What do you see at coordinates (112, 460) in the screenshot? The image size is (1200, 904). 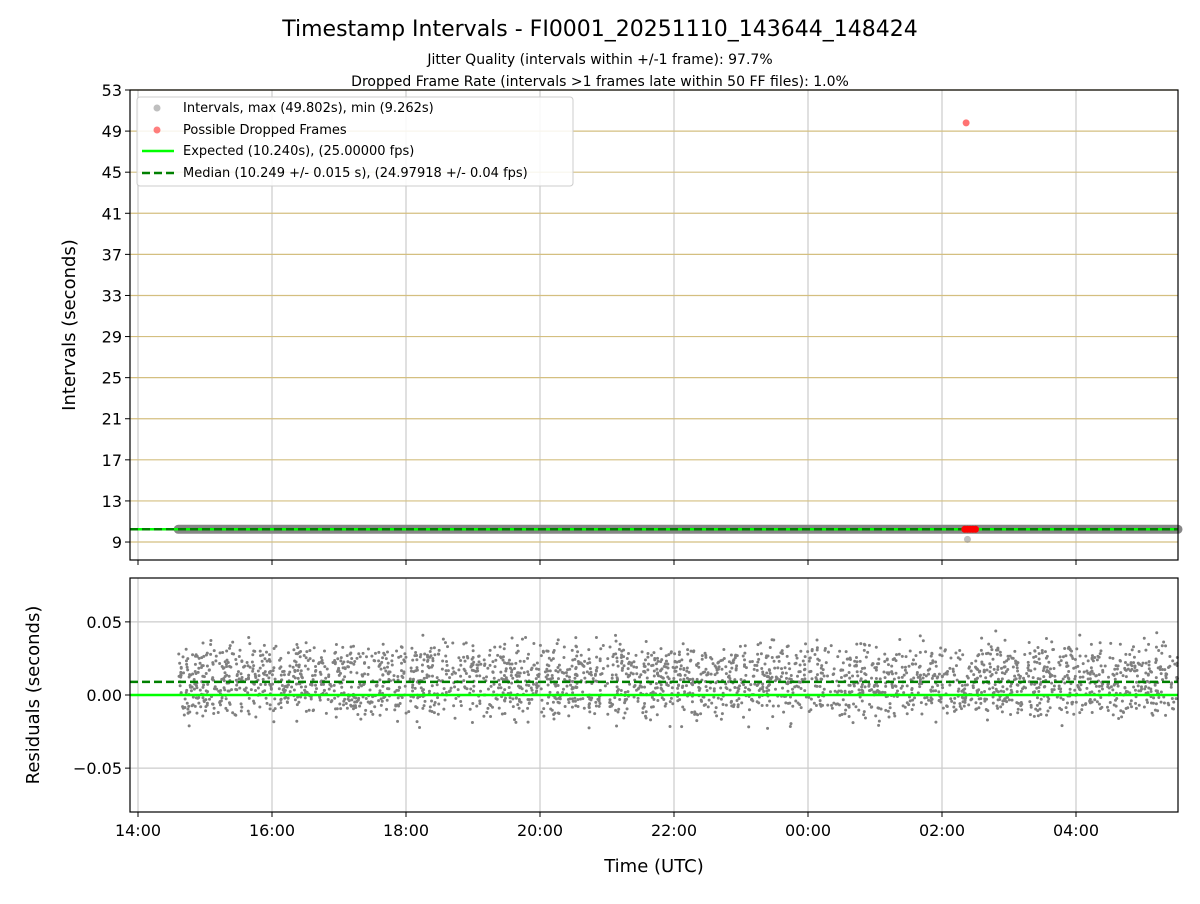 I see `y-tick-label: 17` at bounding box center [112, 460].